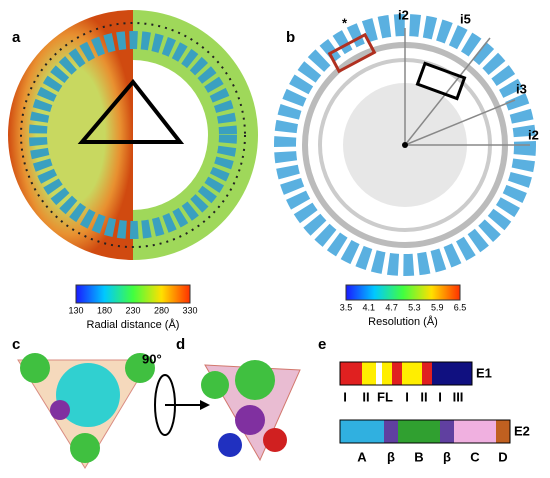  Describe the element at coordinates (385, 396) in the screenshot. I see `domain-label: FL` at that location.